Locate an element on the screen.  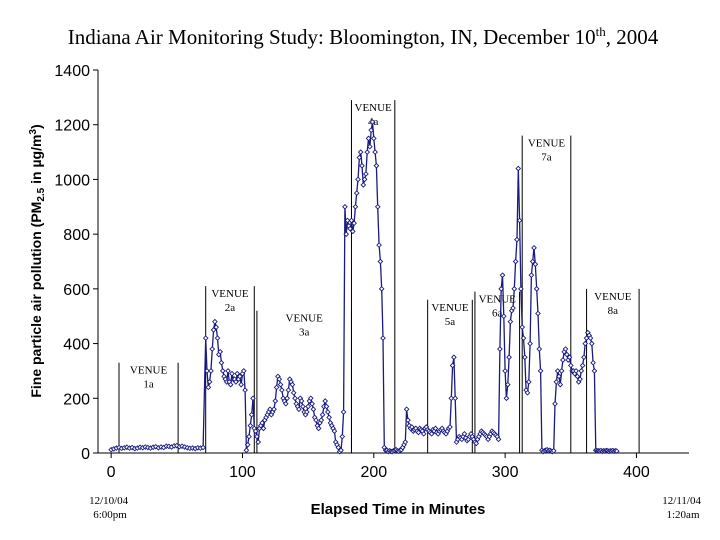
y-tick-label: 200 is located at coordinates (76, 399).